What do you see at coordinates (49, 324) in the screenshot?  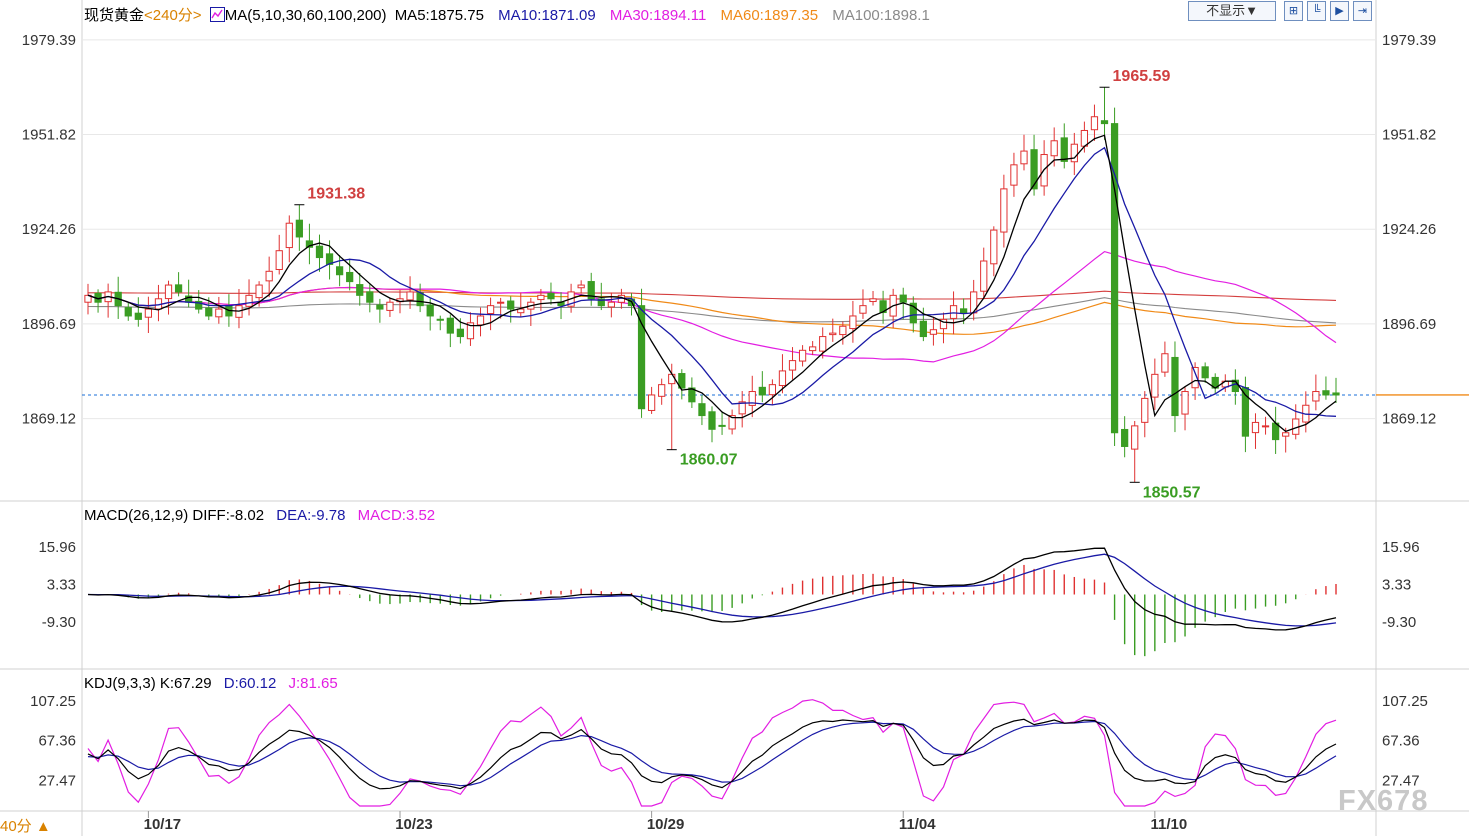 I see `price-tick-label-left: 1896.69` at bounding box center [49, 324].